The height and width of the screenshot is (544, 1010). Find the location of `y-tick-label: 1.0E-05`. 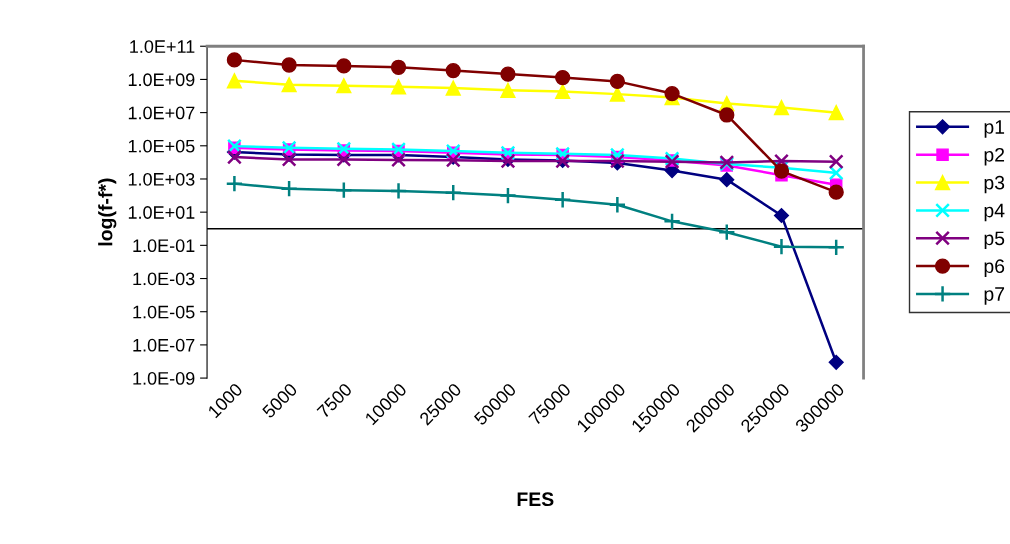

y-tick-label: 1.0E-05 is located at coordinates (164, 312).